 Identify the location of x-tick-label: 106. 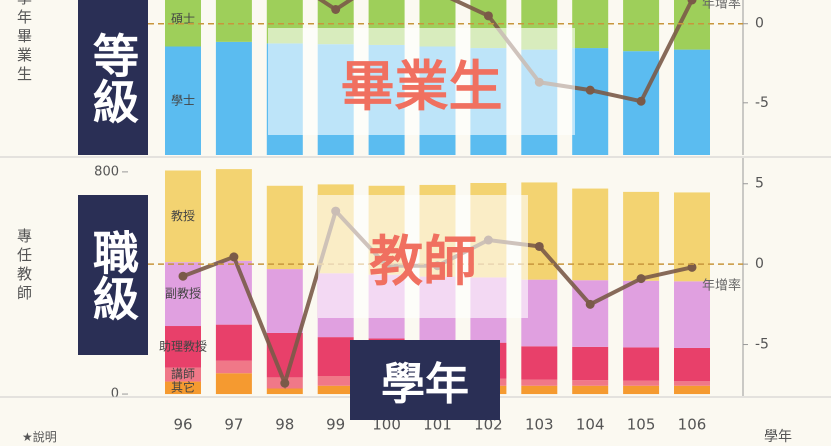
(692, 425).